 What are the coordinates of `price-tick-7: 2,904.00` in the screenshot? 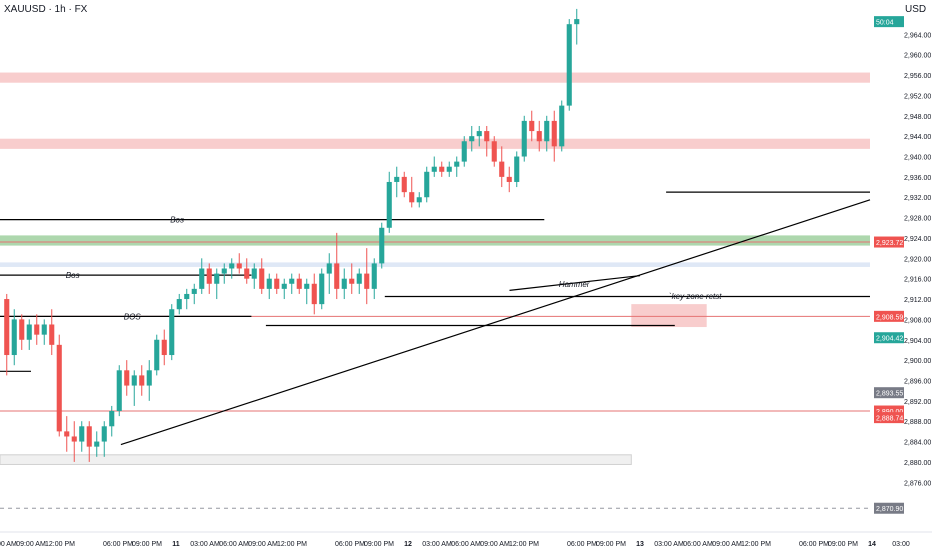 It's located at (917, 341).